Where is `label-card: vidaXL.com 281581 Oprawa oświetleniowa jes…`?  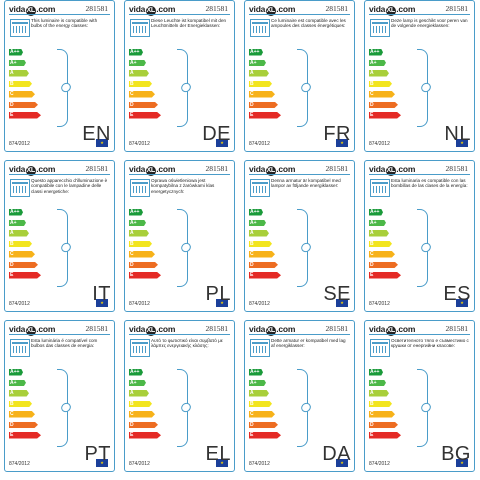
label-card: vidaXL.com 281581 Oprawa oświetleniowa jes… is located at coordinates (179, 236).